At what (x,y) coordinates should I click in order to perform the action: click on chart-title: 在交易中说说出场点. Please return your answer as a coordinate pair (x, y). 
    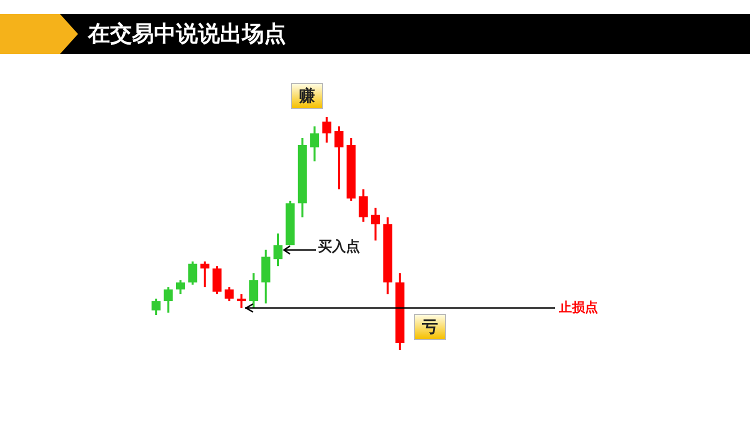
    Looking at the image, I should click on (187, 34).